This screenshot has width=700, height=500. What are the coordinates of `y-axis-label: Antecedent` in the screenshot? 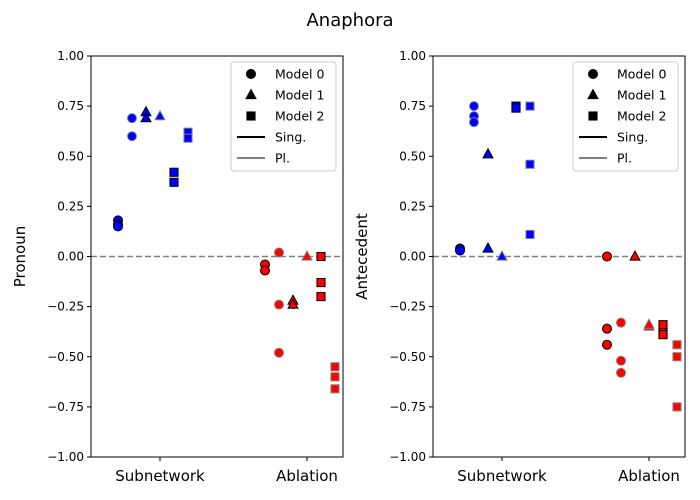 It's located at (362, 256).